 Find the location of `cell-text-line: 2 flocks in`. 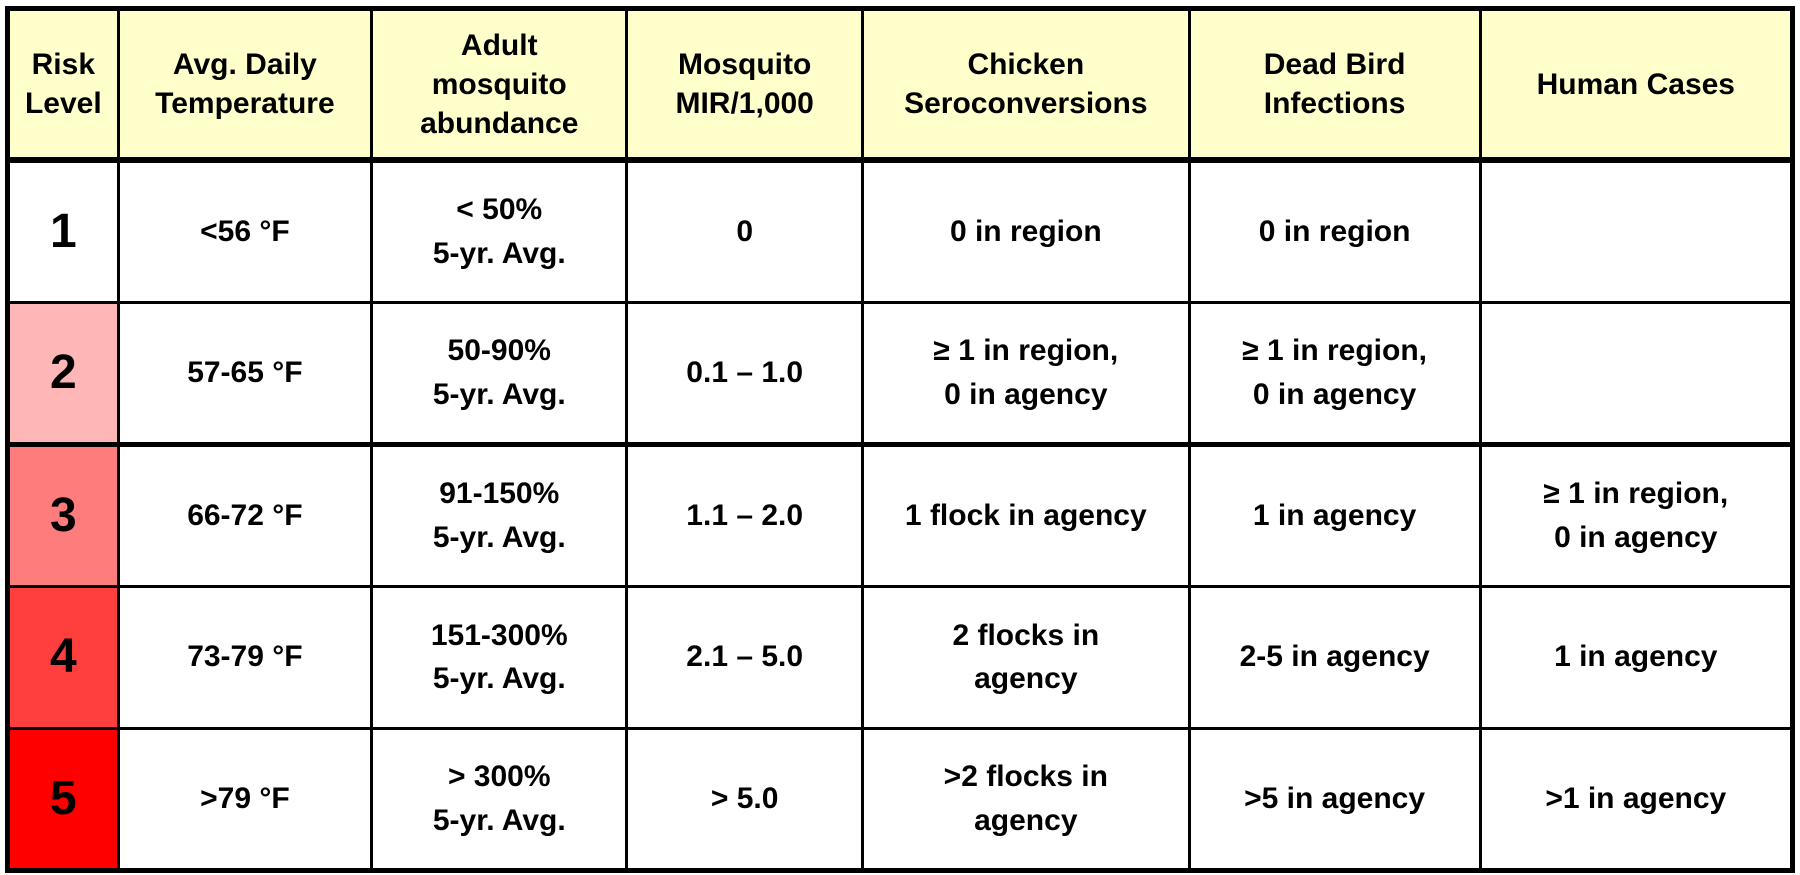

cell-text-line: 2 flocks in is located at coordinates (1026, 635).